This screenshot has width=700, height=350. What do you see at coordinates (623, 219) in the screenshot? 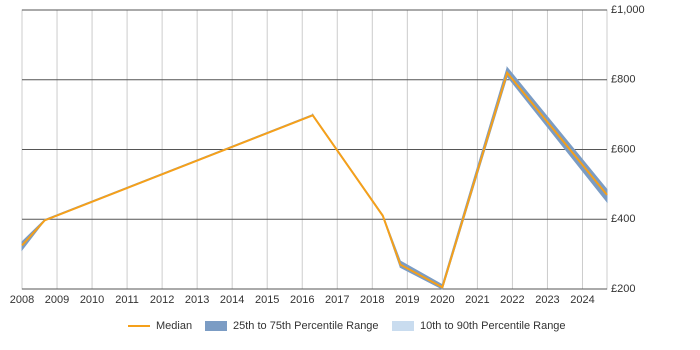
I see `y-tick-label: £400` at bounding box center [623, 219].